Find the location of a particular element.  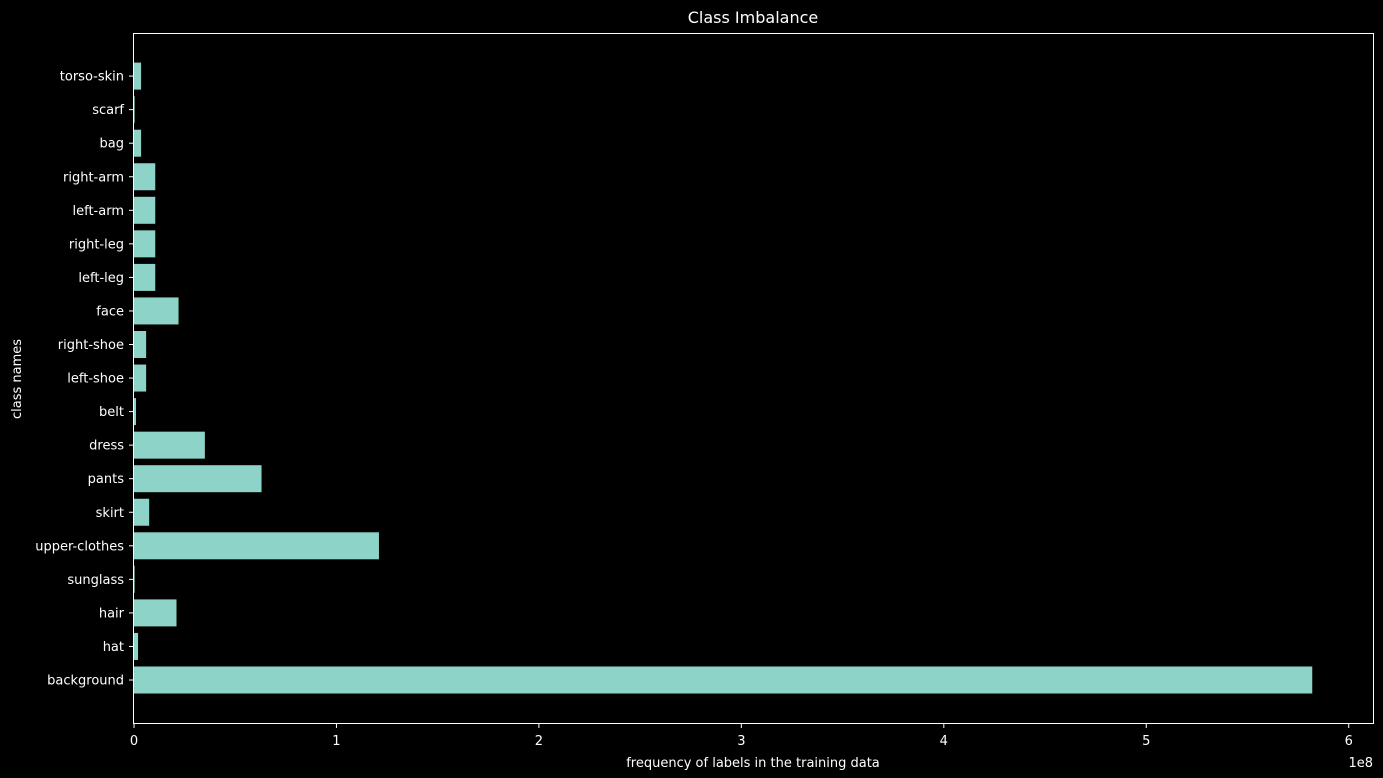

bar-bag is located at coordinates (138, 143).